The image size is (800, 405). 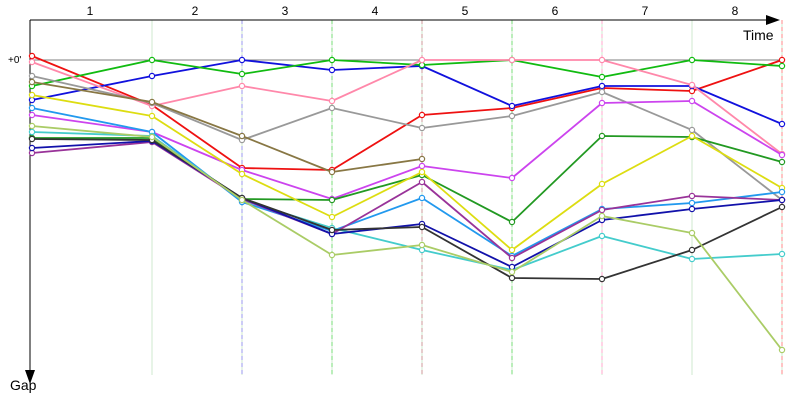 I want to click on lap-label: 5, so click(x=465, y=11).